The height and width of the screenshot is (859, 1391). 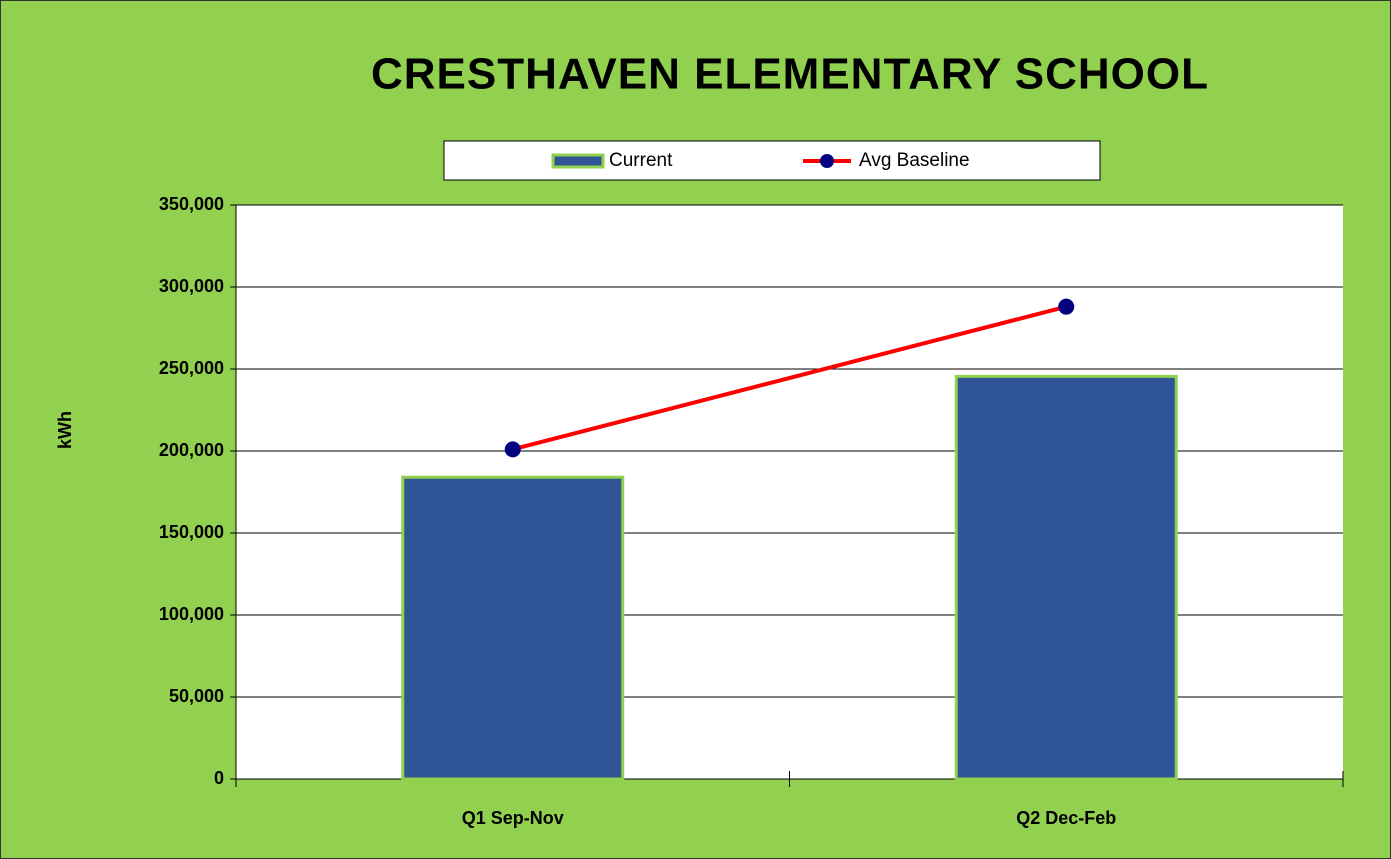 I want to click on y-tick-label: 100,000, so click(x=191, y=614).